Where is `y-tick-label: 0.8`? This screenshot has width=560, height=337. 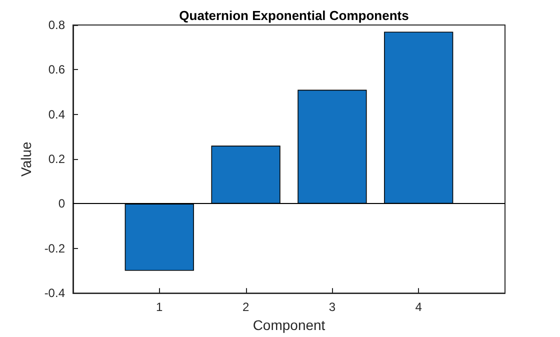 y-tick-label: 0.8 is located at coordinates (57, 25).